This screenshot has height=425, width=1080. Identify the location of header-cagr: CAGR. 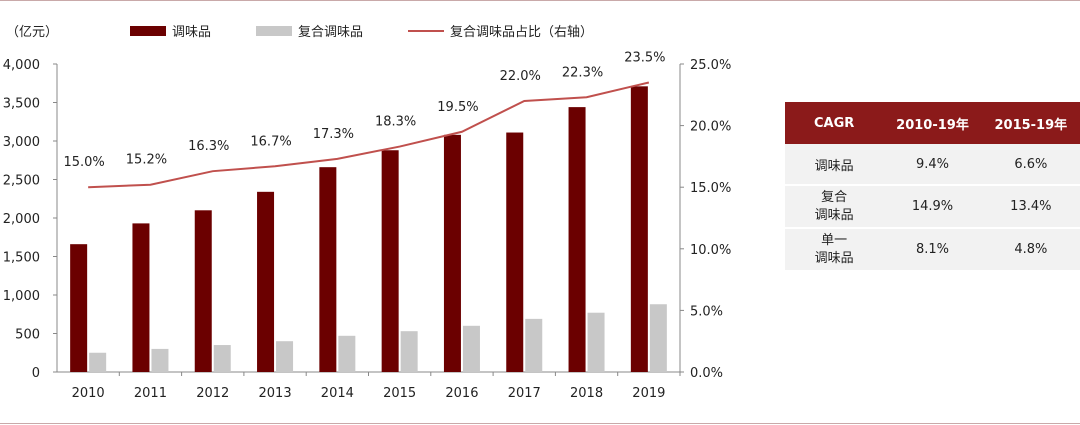
(834, 123).